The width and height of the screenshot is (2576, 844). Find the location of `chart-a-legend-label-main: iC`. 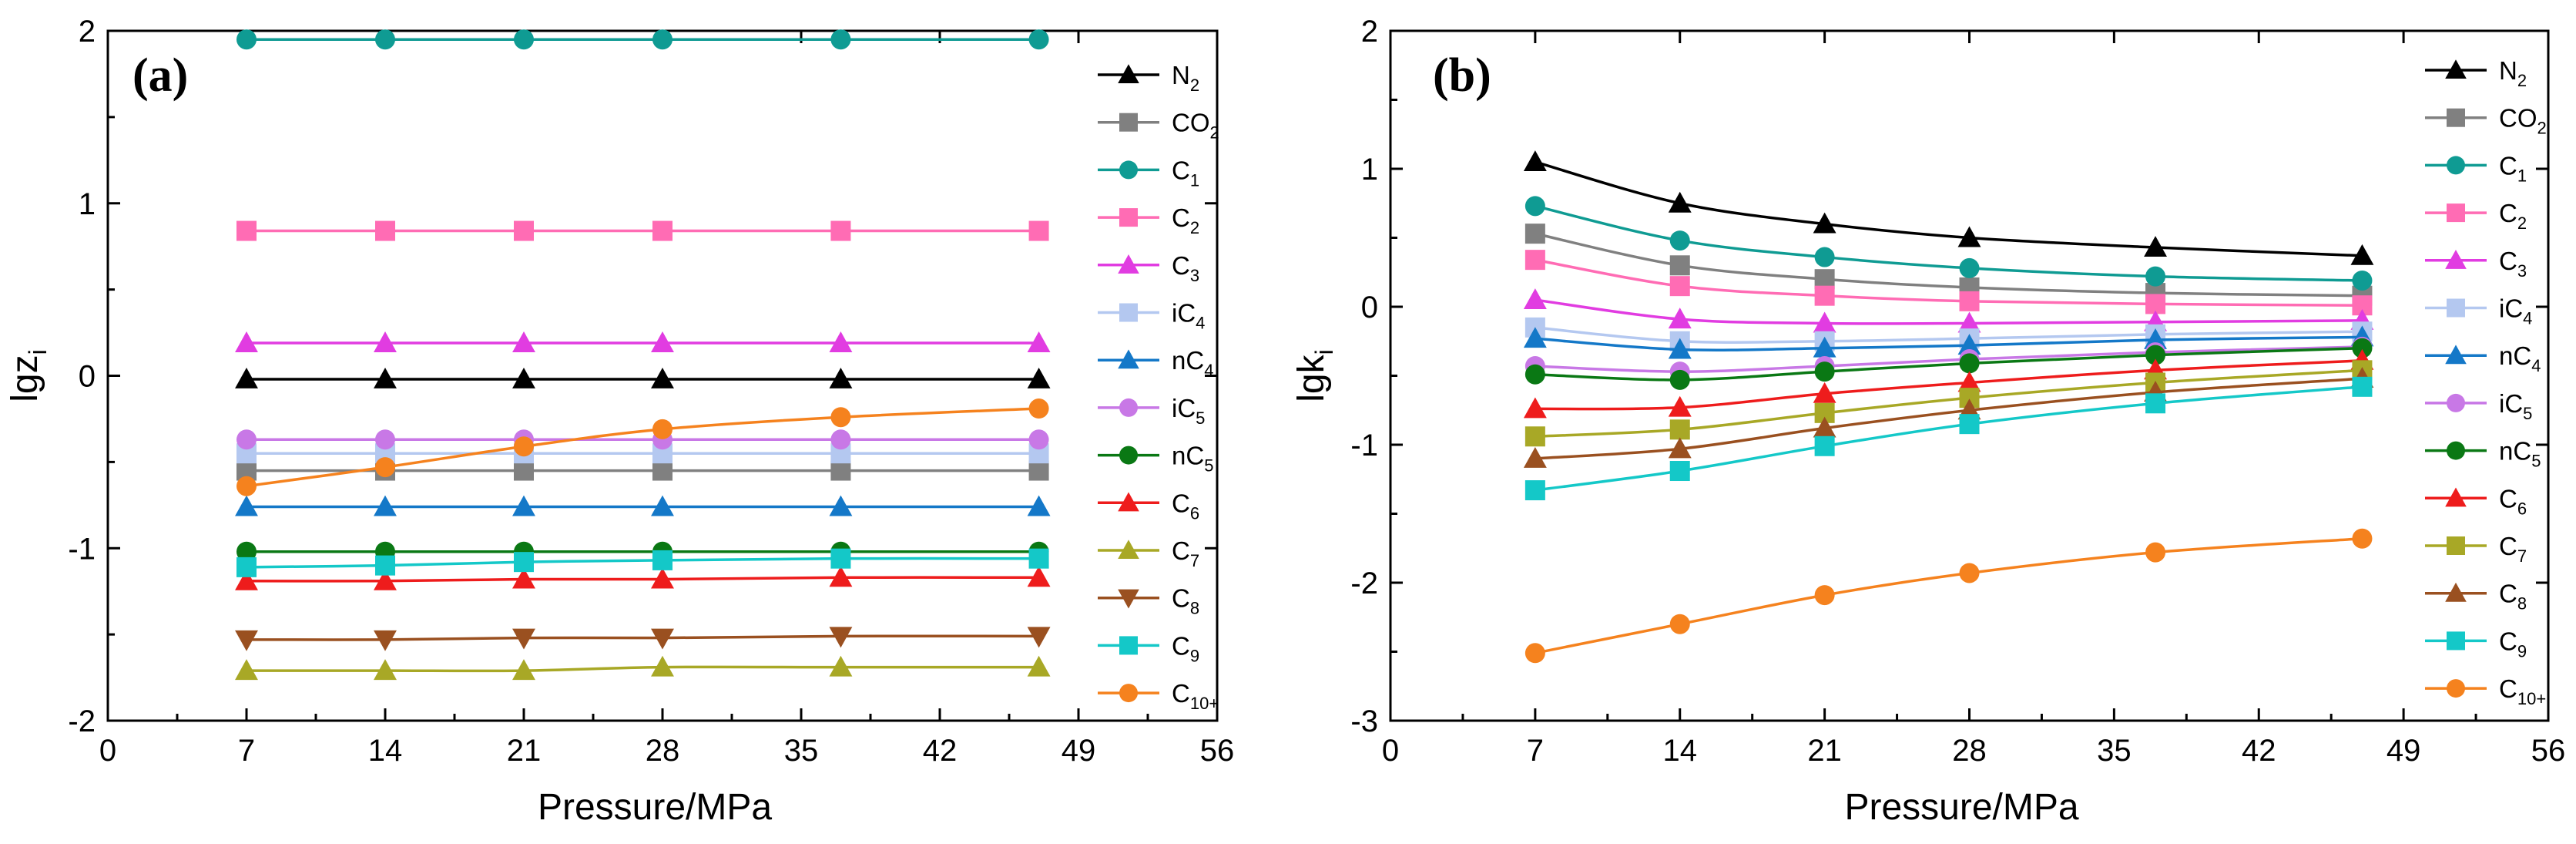

chart-a-legend-label-main: iC is located at coordinates (1184, 313).